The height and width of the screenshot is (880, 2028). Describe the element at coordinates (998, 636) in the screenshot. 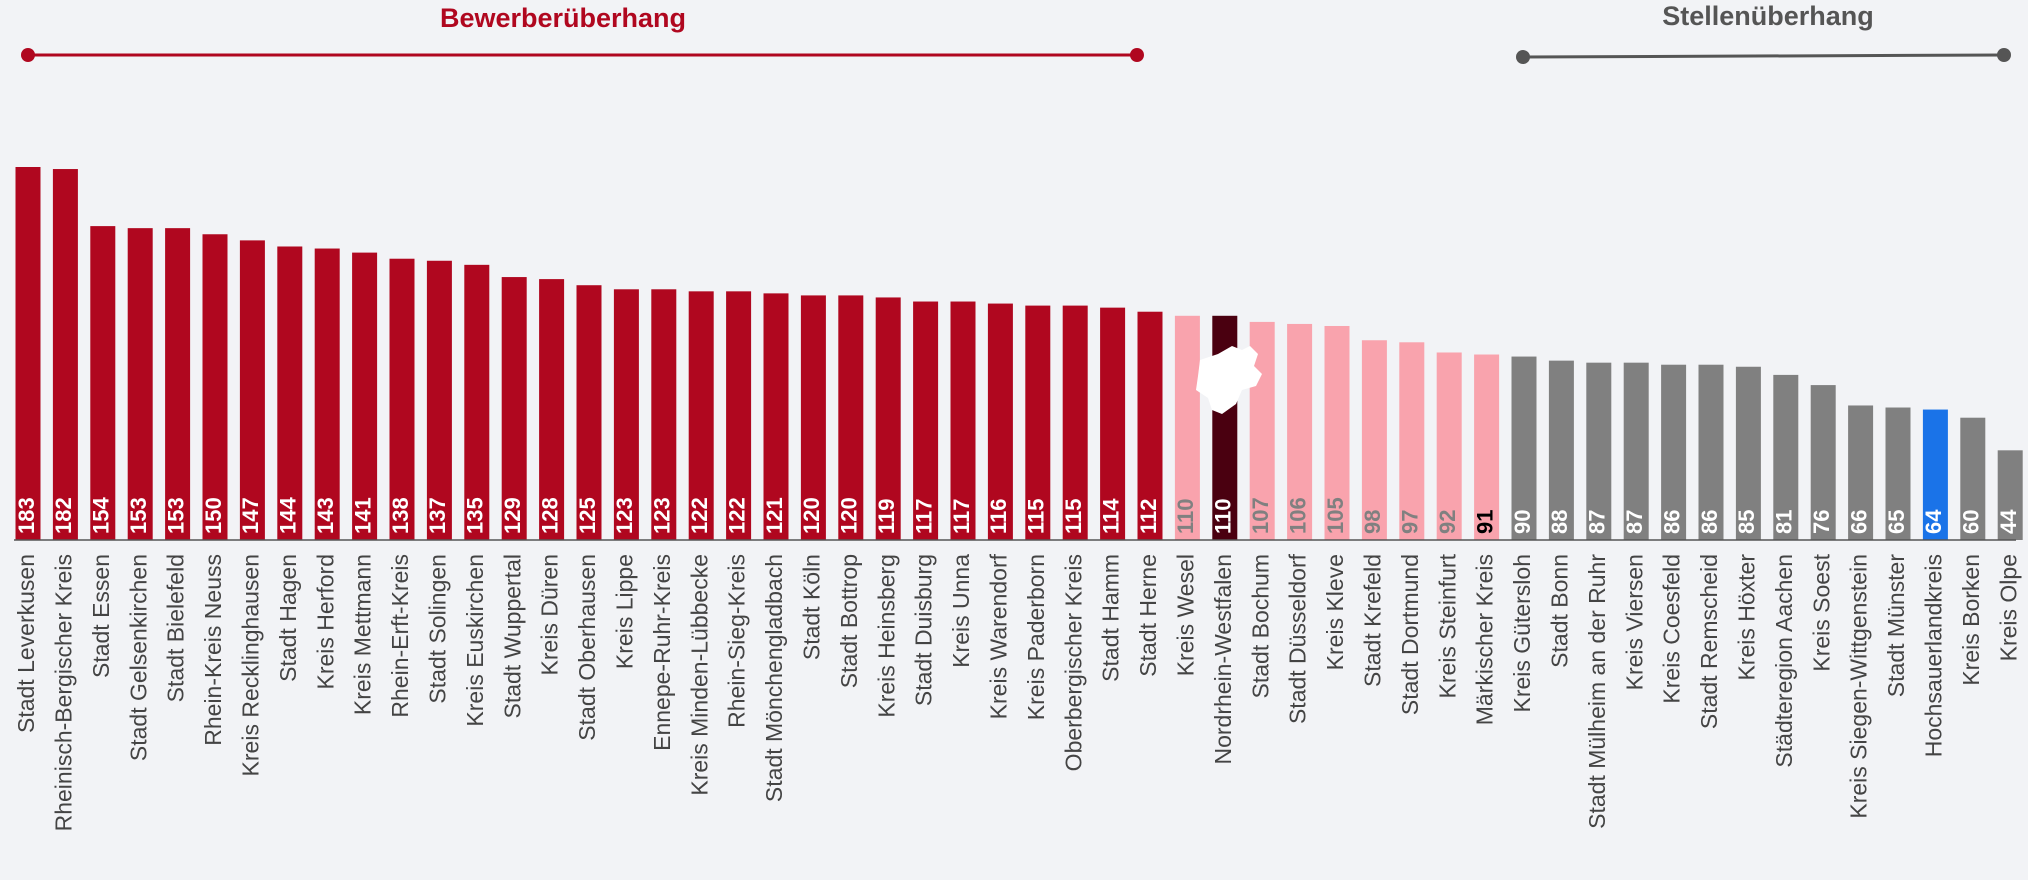

I see `category-label: Kreis Warendorf` at that location.